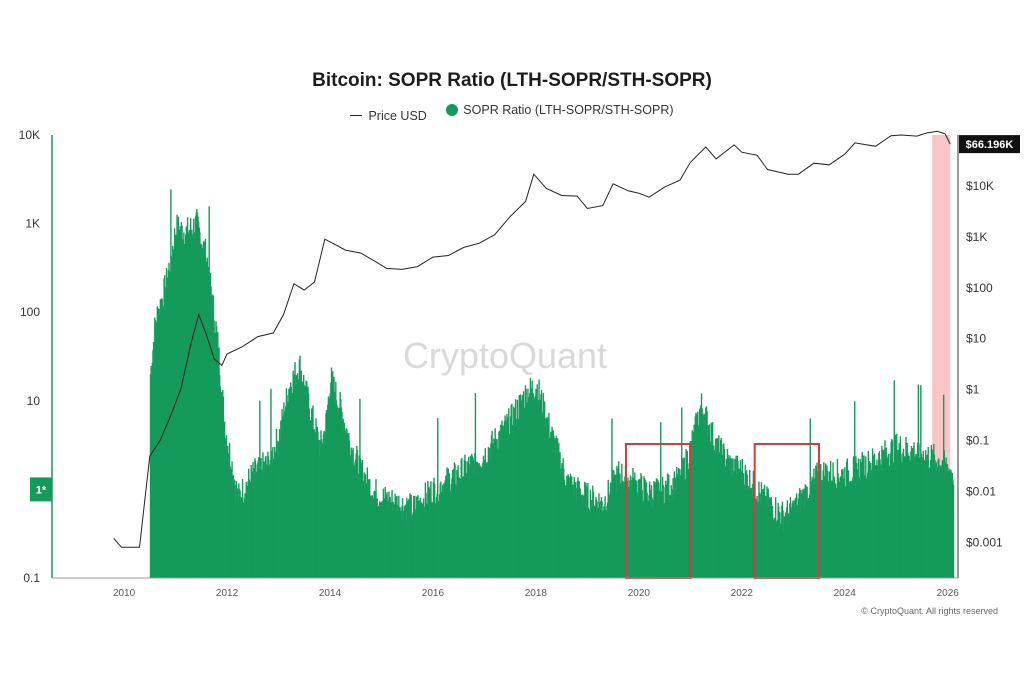 The width and height of the screenshot is (1024, 682). I want to click on left-tick-label-4: 1*, so click(41, 490).